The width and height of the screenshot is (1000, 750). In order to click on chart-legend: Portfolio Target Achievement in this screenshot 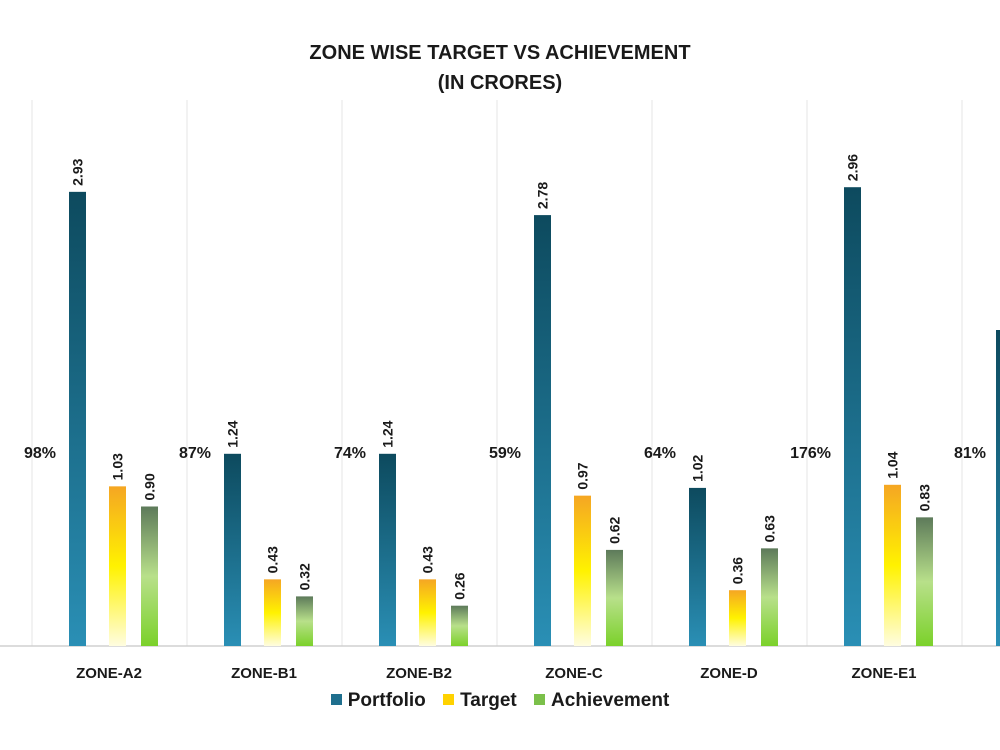, I will do `click(500, 701)`.